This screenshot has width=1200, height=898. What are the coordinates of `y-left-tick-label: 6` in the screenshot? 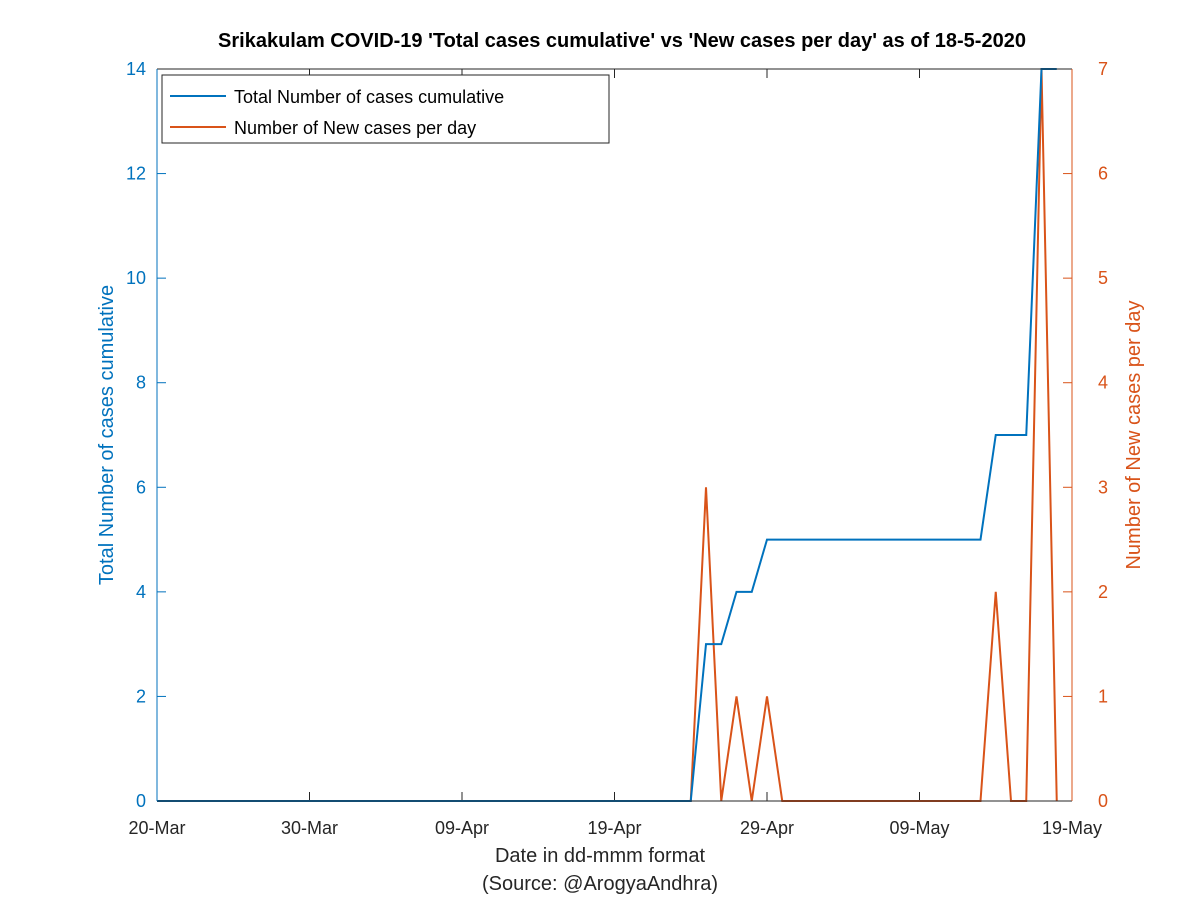 It's located at (141, 487).